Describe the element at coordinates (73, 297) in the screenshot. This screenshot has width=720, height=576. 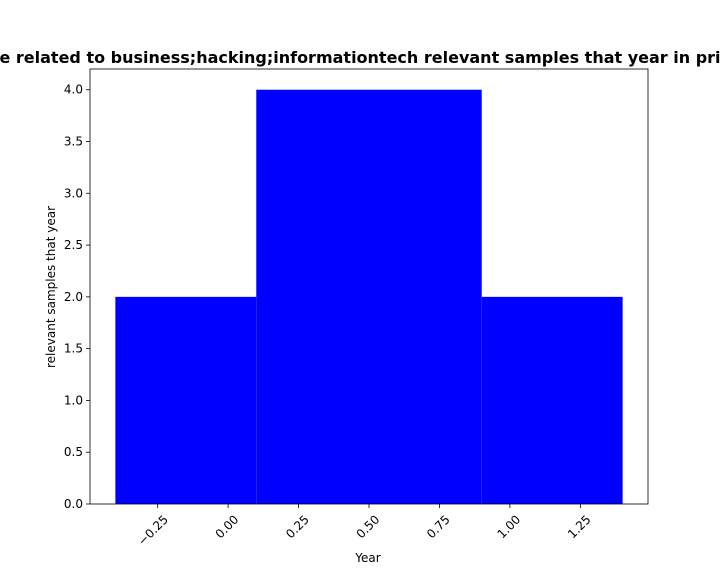
I see `y-tick-label: 2.0` at that location.